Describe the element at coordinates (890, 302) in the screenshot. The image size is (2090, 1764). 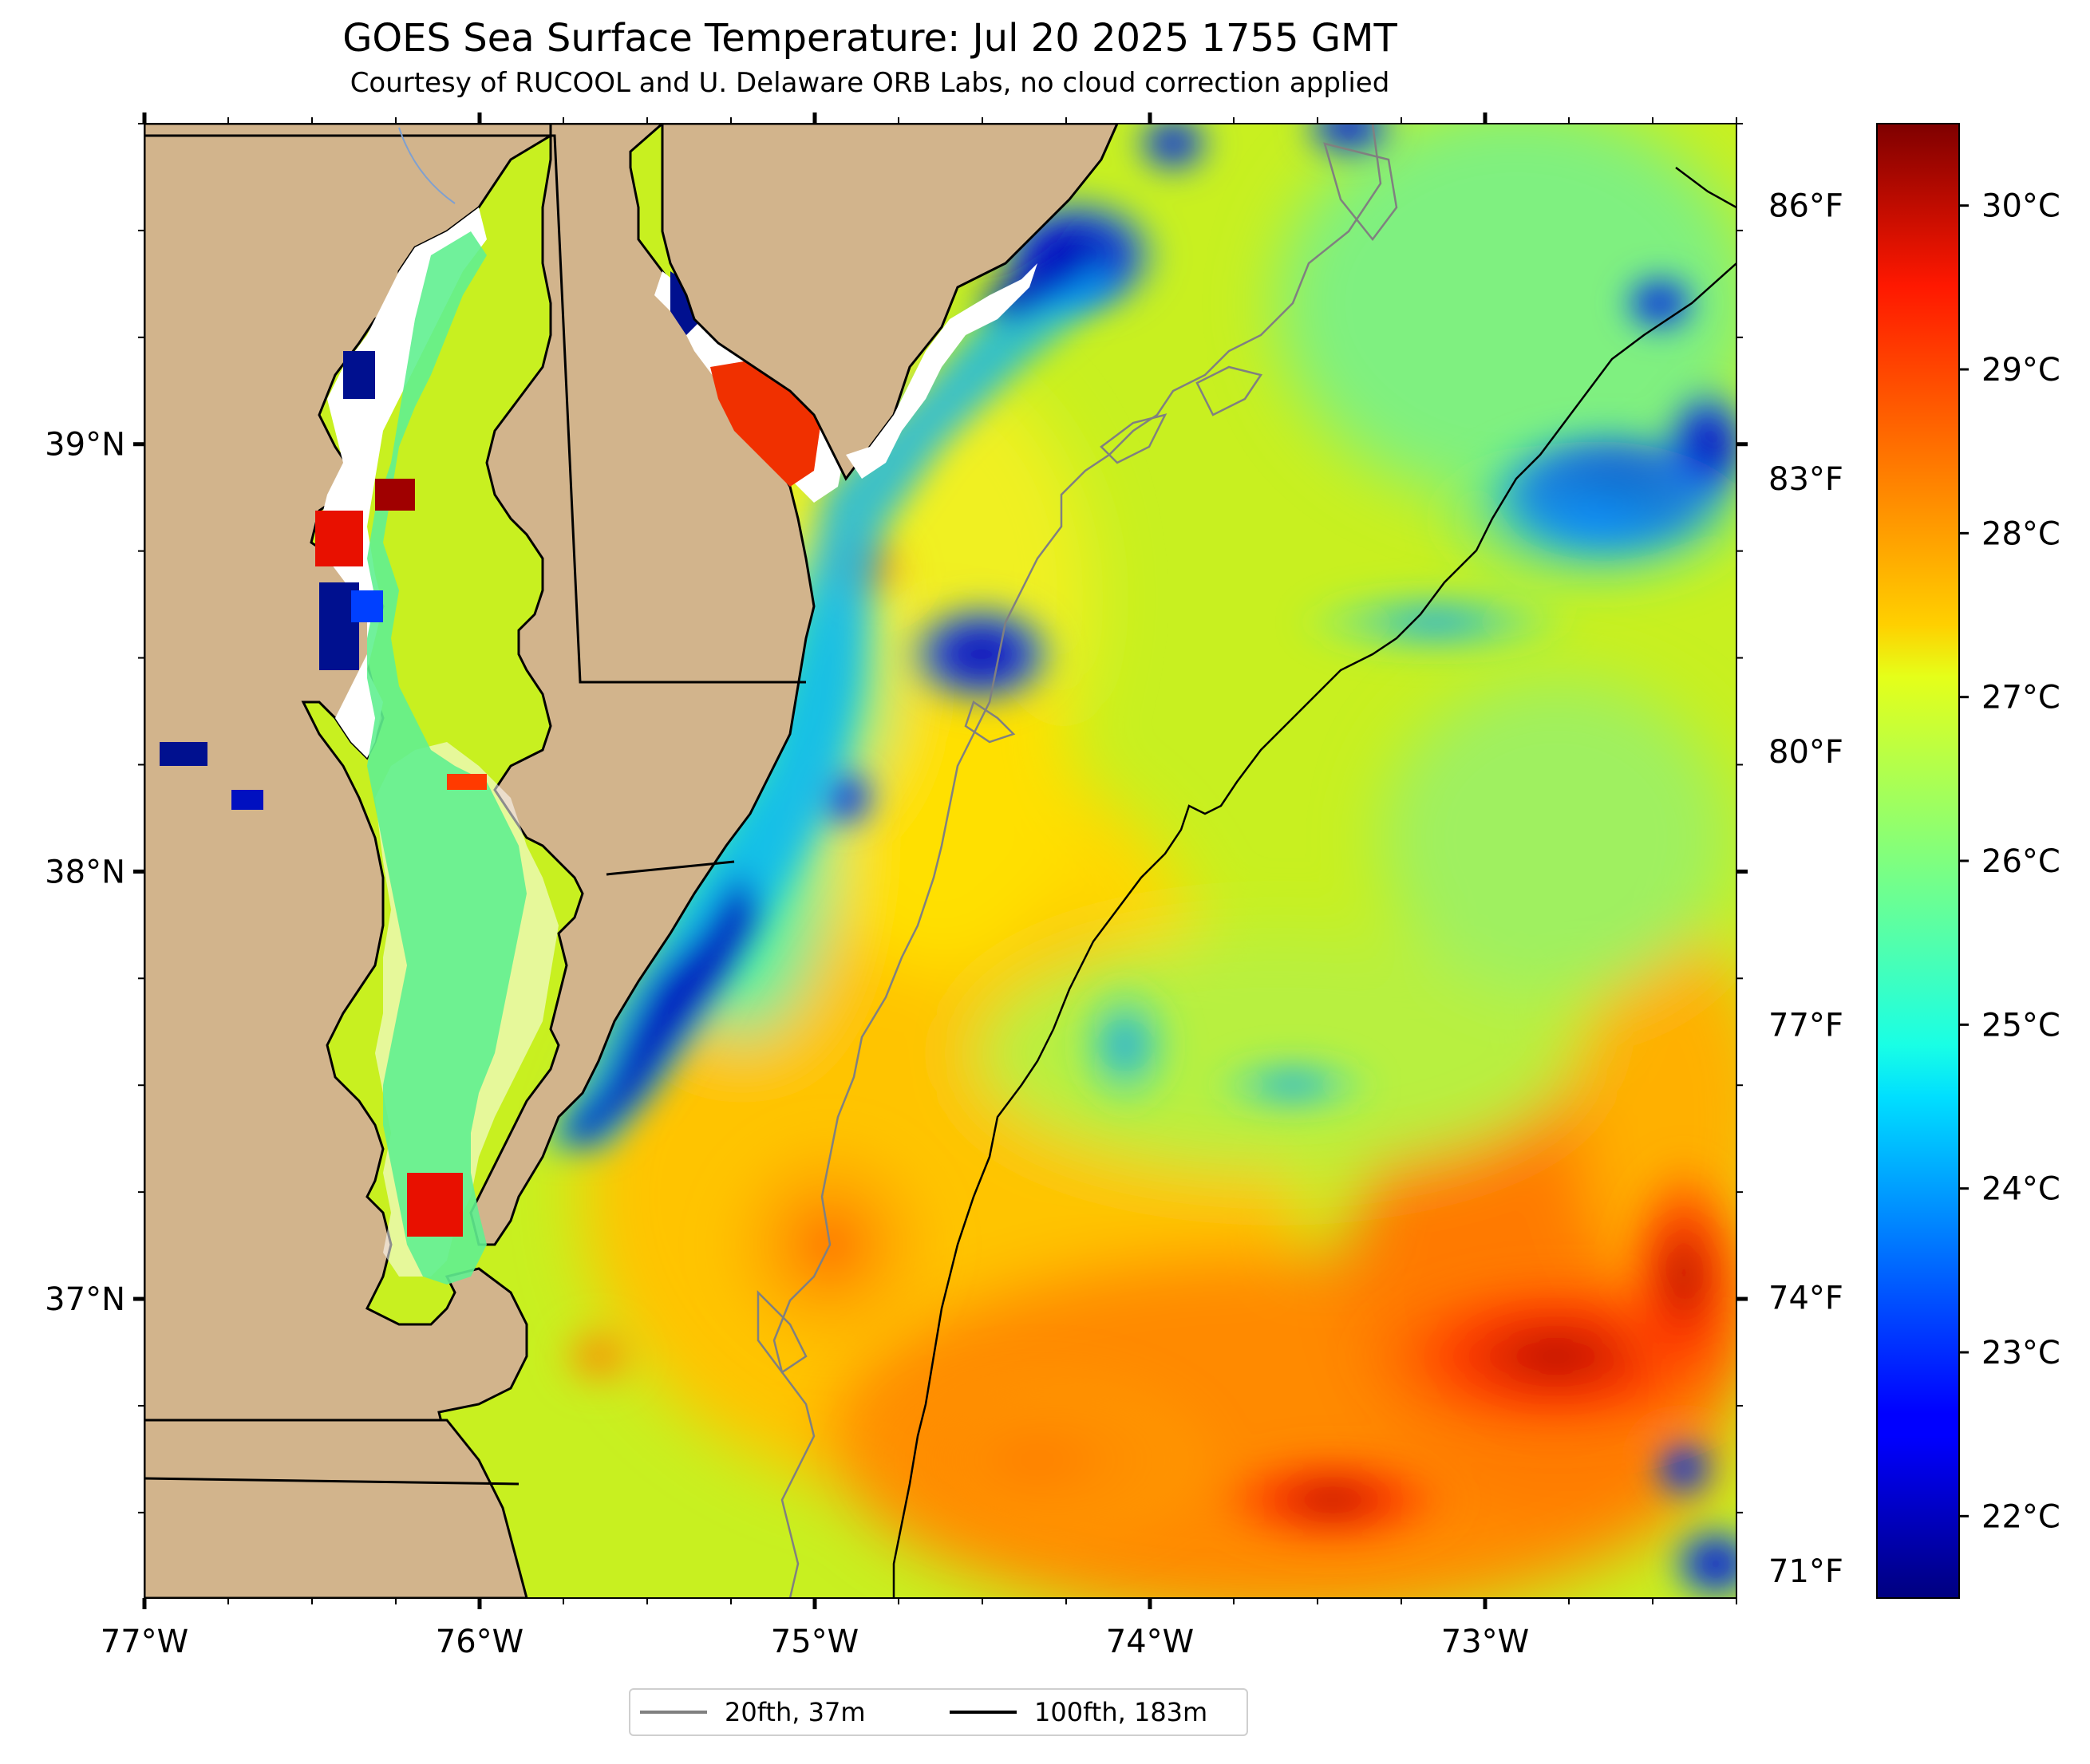
I see `new-jersey` at that location.